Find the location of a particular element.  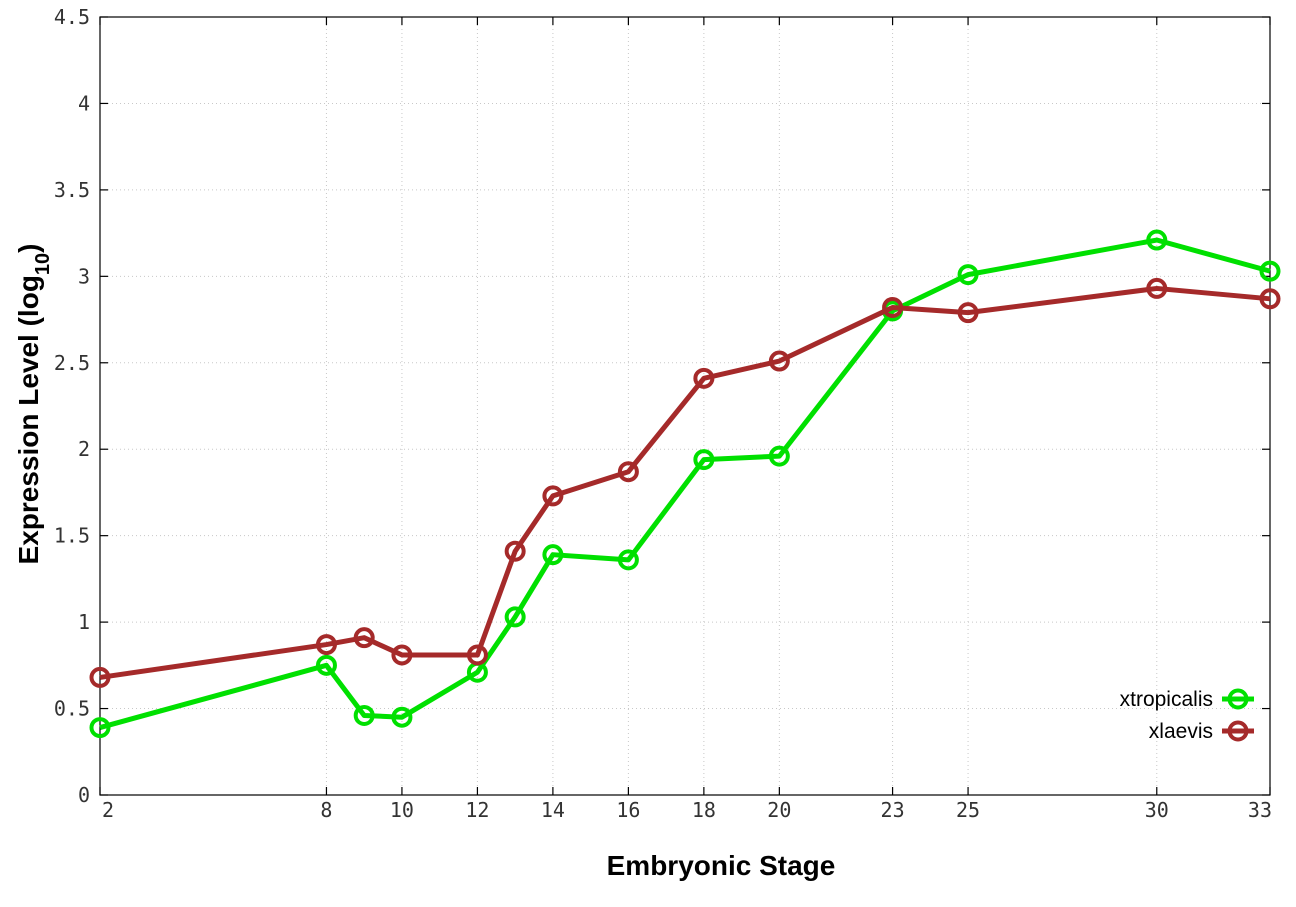

y-axis-title: Expression Level (log10) is located at coordinates (33, 404).